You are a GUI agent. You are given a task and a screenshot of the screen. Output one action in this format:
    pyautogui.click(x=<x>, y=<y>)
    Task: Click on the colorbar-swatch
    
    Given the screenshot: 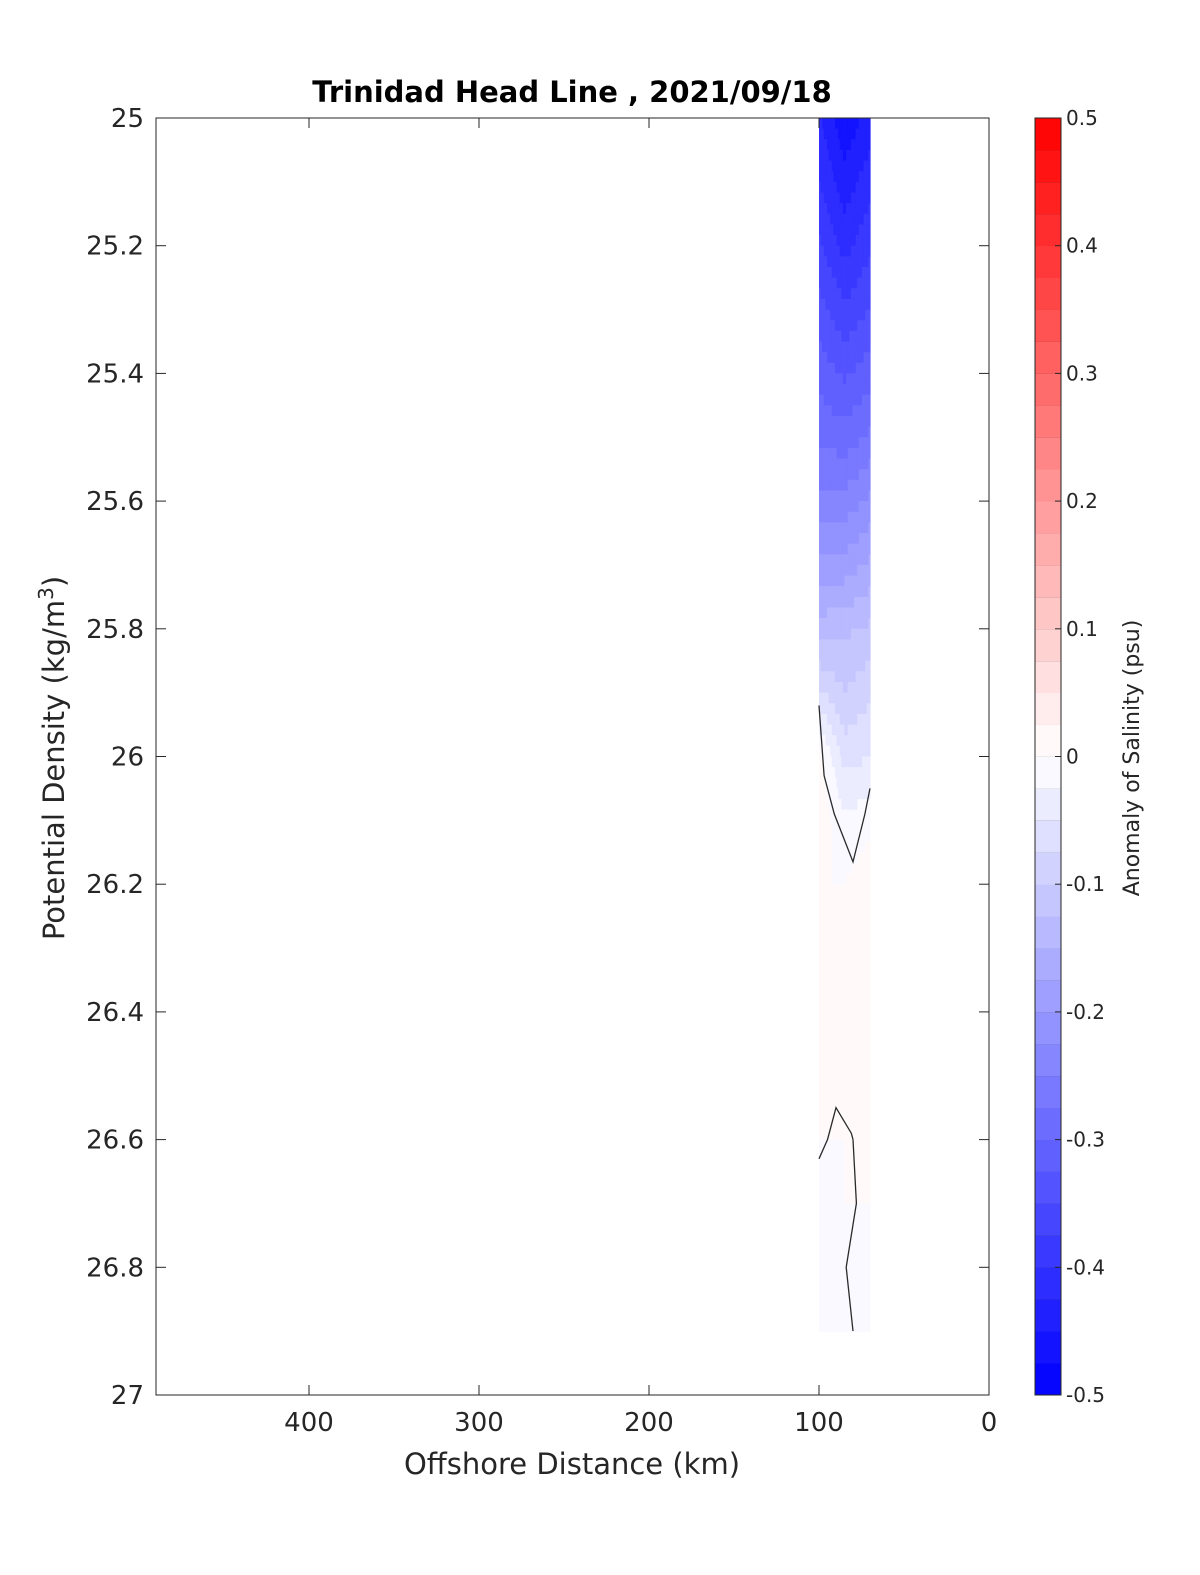 What is the action you would take?
    pyautogui.click(x=1048, y=1060)
    